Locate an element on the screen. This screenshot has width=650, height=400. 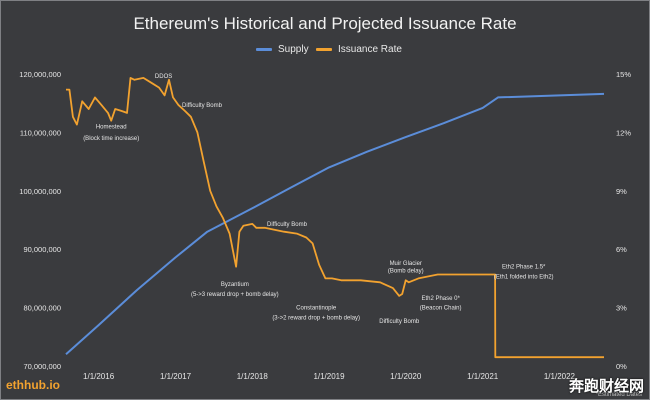
annotation-label: Eth2 Phase 1.5* is located at coordinates (524, 268).